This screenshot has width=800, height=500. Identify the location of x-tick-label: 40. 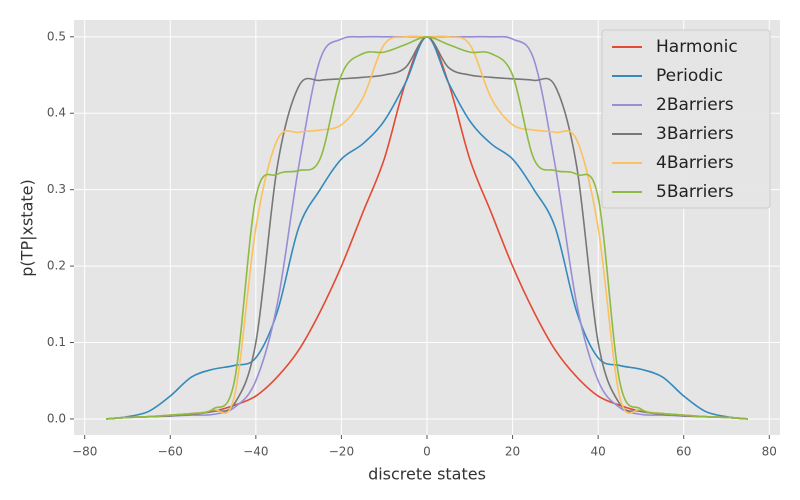
(598, 452).